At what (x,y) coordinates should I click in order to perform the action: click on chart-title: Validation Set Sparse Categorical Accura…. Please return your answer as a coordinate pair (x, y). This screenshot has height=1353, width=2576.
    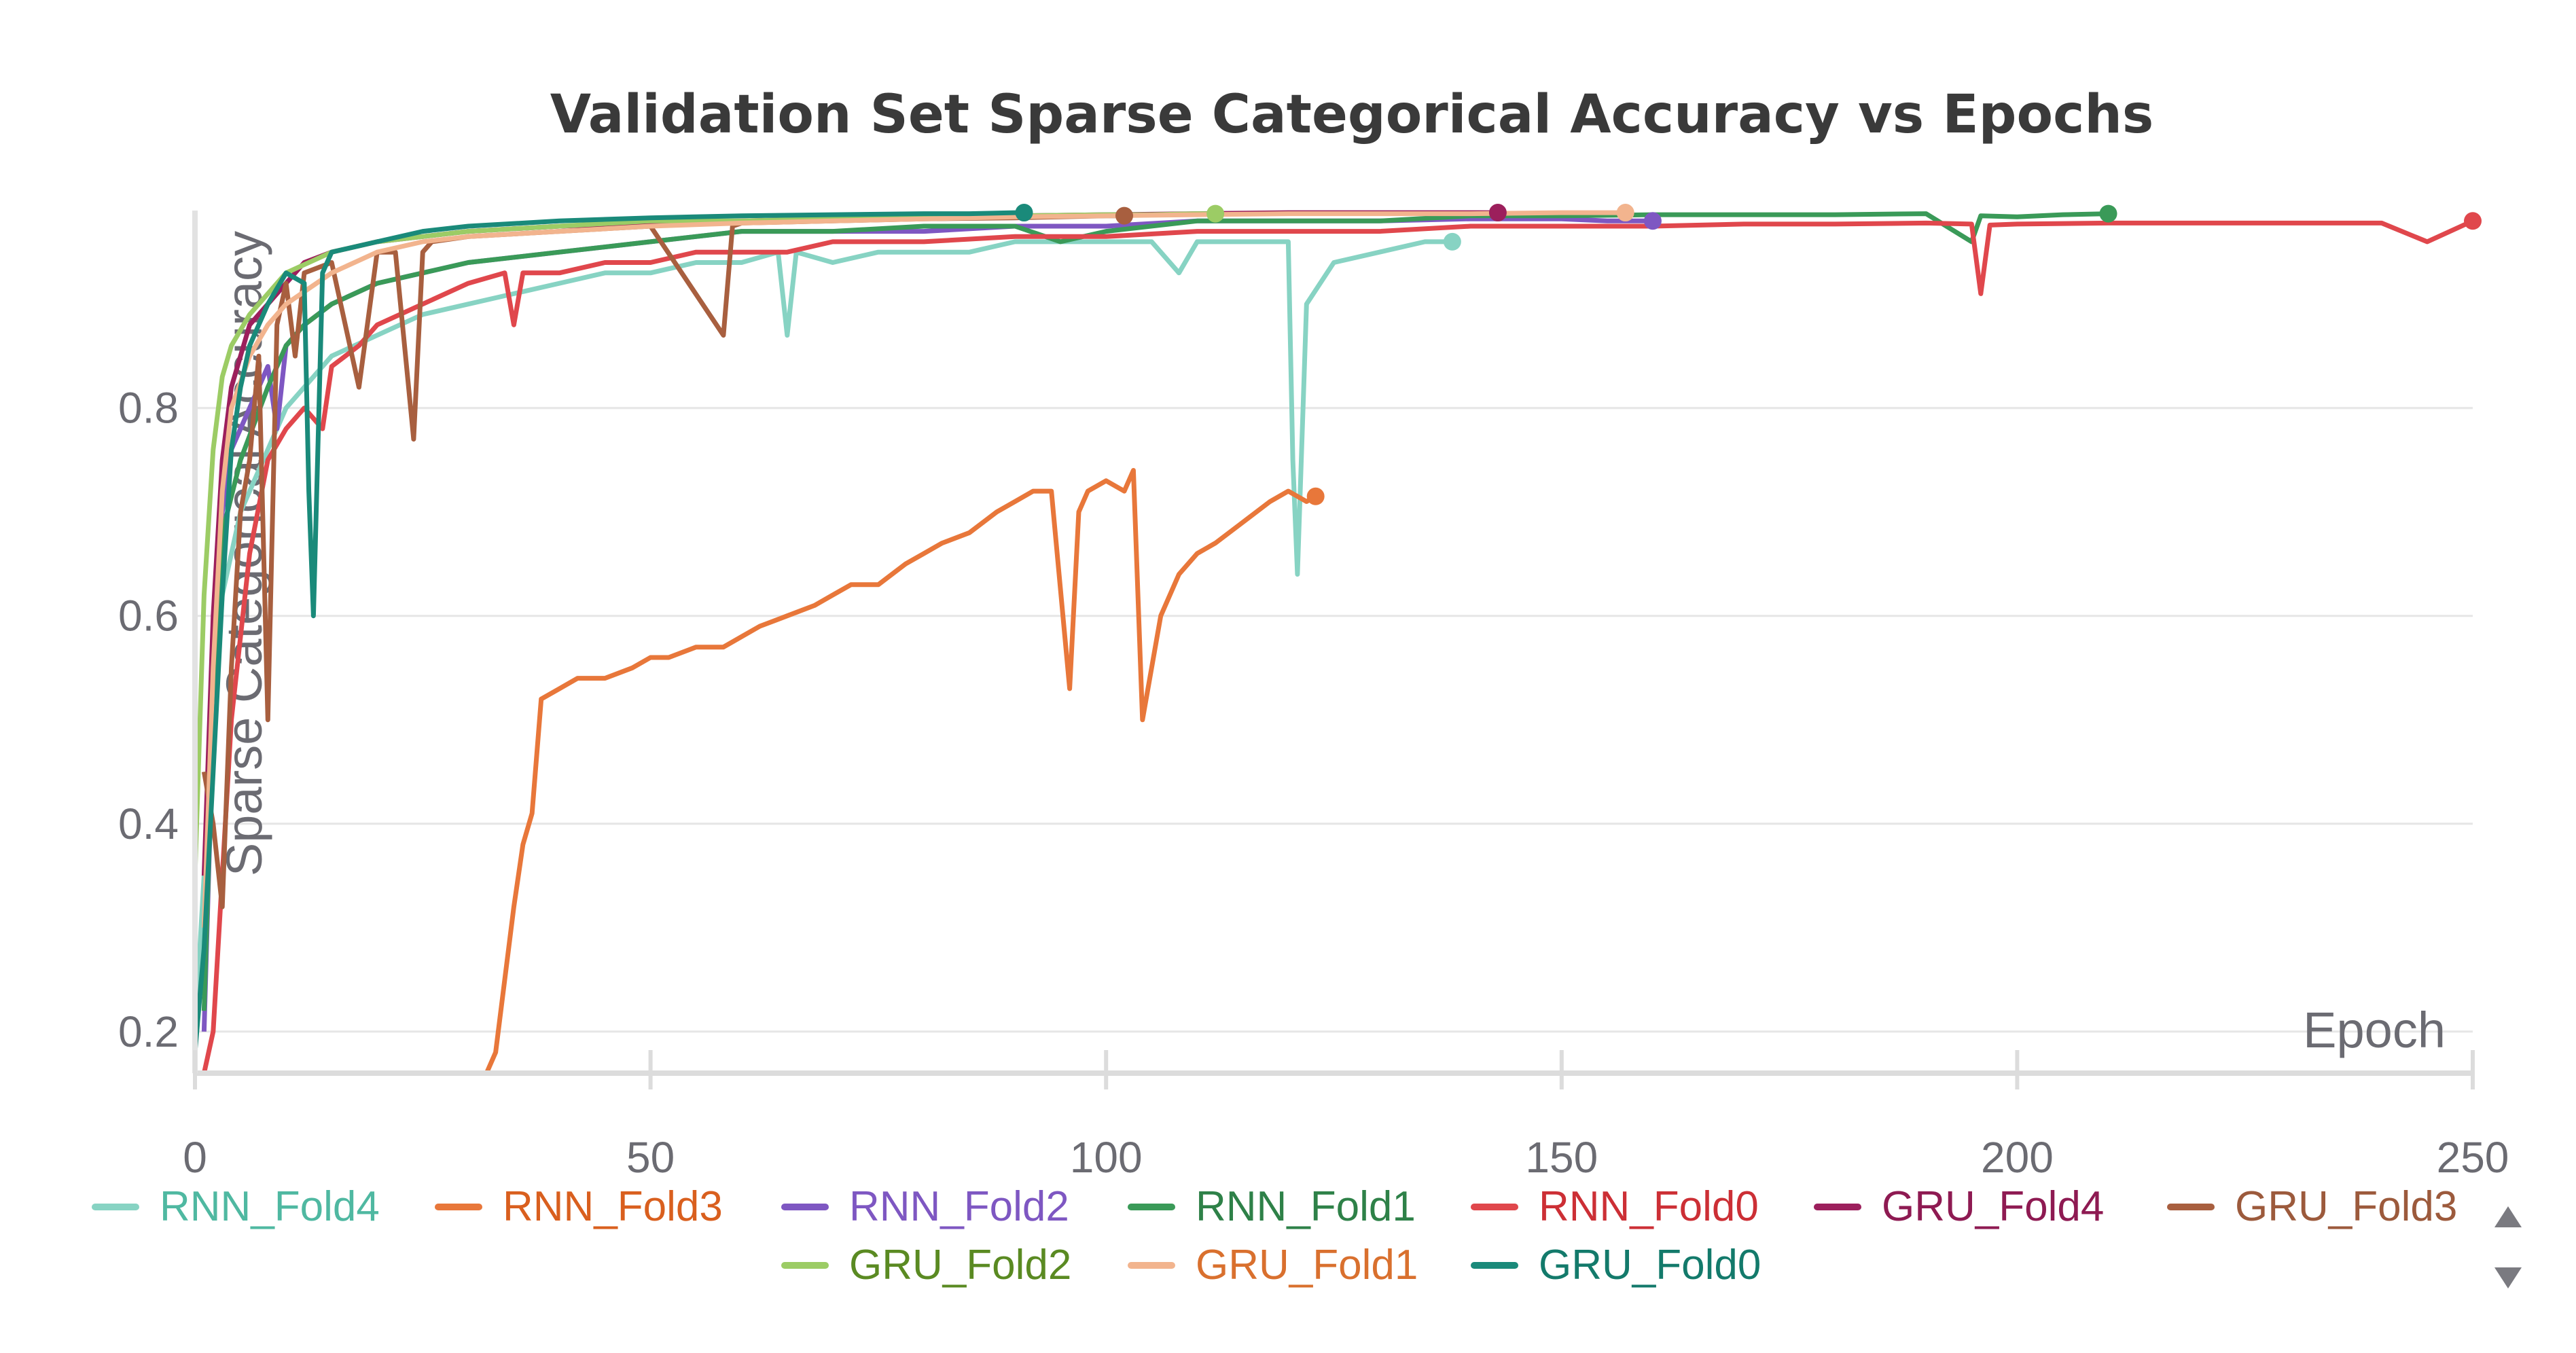
    Looking at the image, I should click on (1352, 114).